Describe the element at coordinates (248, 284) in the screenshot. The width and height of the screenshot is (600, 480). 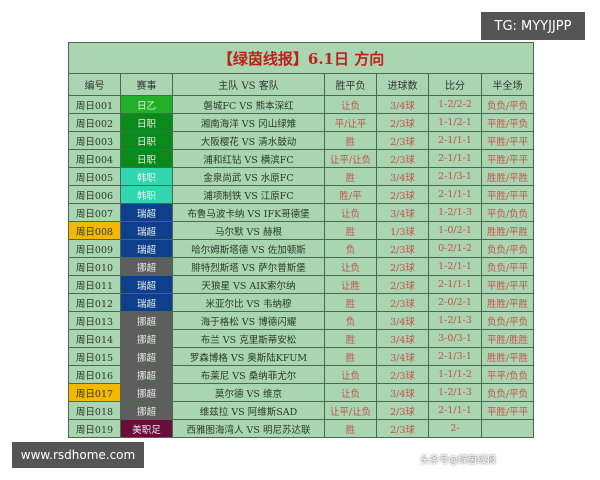
I see `teams: 天狼星 VS AIK索尔纳` at that location.